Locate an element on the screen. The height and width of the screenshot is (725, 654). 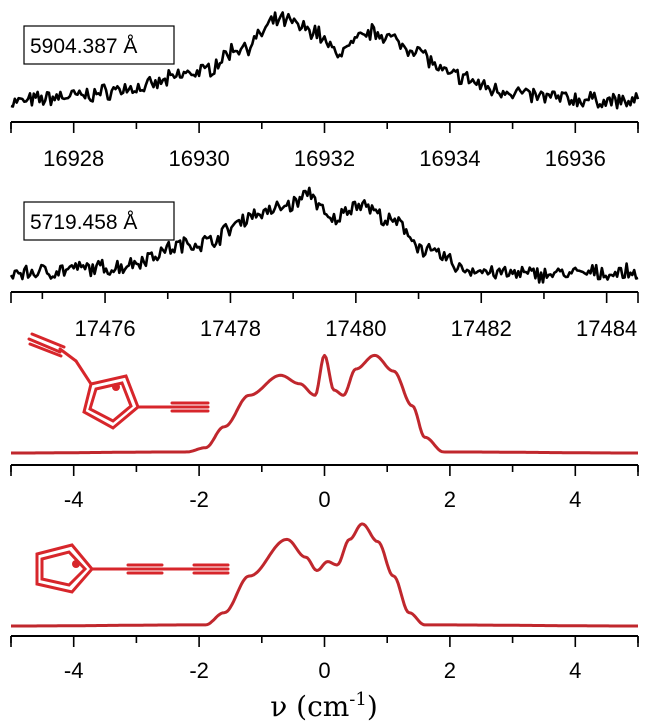
tick-label: 16936 is located at coordinates (575, 158).